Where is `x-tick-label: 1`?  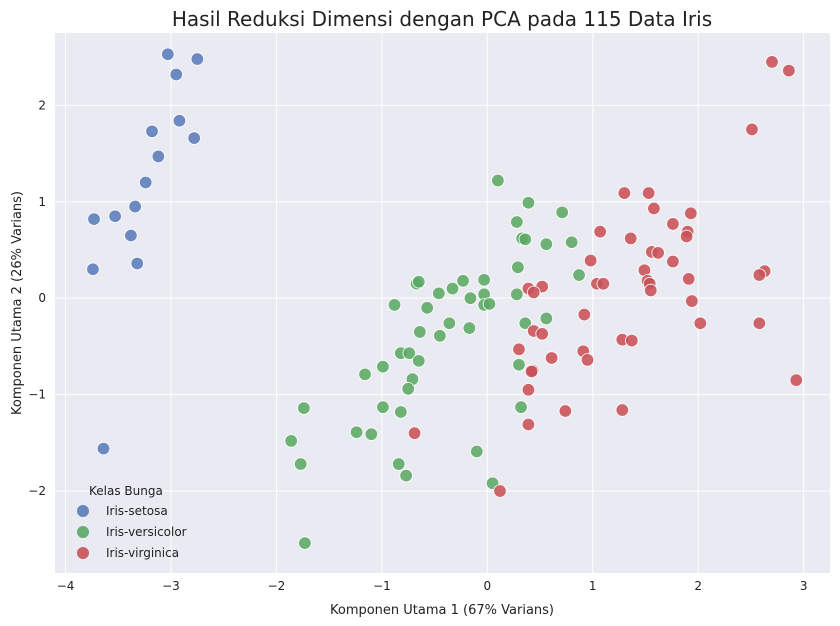
x-tick-label: 1 is located at coordinates (593, 586).